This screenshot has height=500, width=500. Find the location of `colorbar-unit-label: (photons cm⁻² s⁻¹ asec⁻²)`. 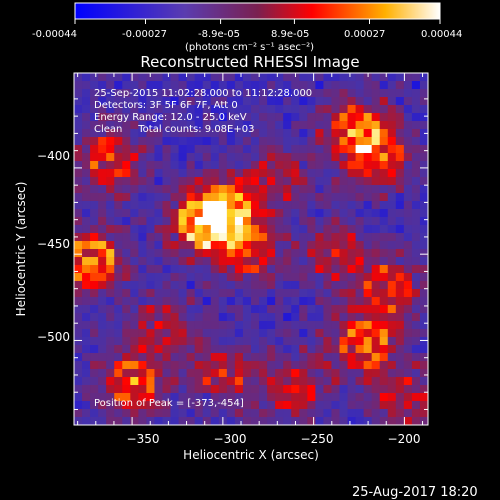

colorbar-unit-label: (photons cm⁻² s⁻¹ asec⁻²) is located at coordinates (249, 47).